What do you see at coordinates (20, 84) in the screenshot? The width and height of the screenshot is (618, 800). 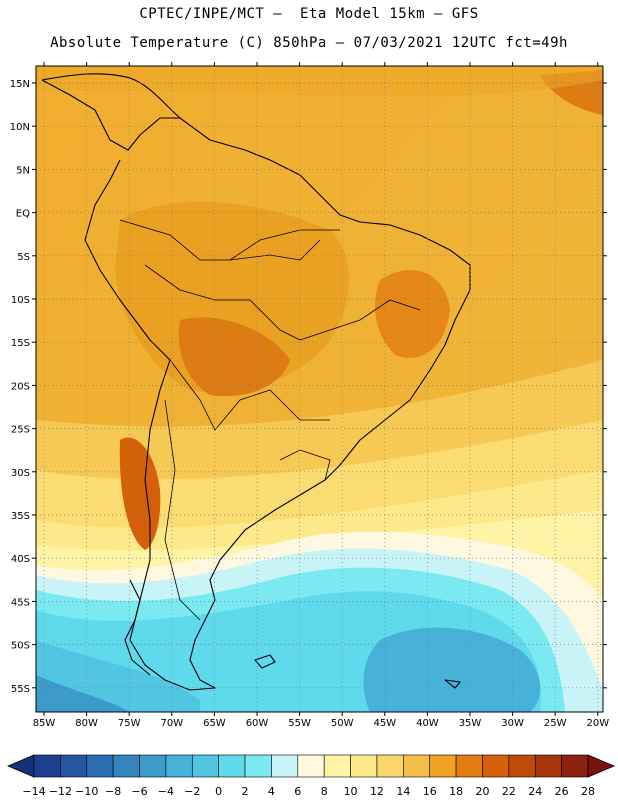 I see `lat-label: 15N` at bounding box center [20, 84].